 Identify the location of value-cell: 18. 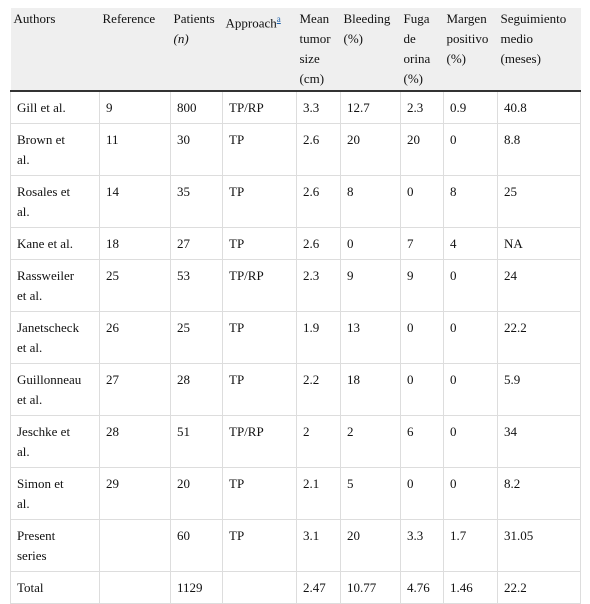
(370, 389).